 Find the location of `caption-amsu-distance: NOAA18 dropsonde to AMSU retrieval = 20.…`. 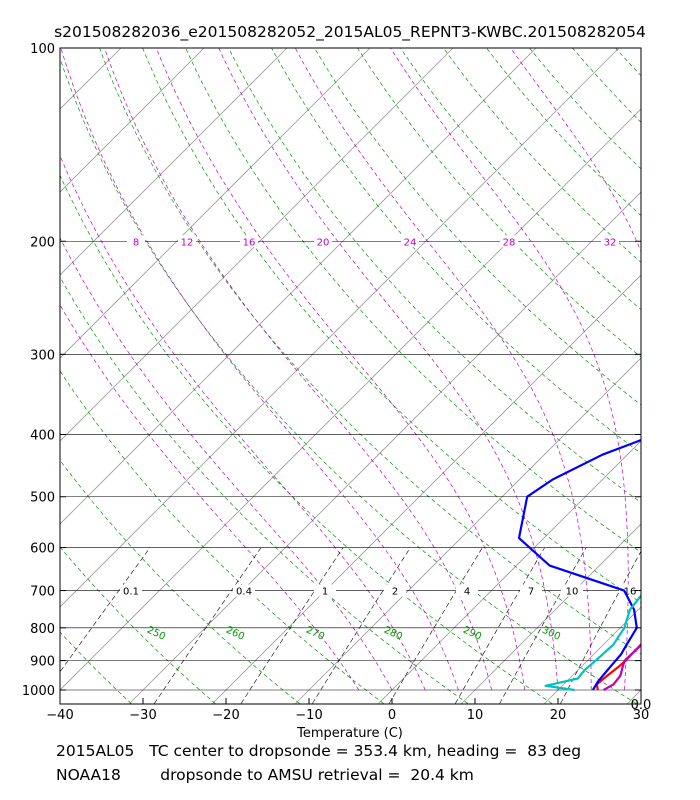

caption-amsu-distance: NOAA18 dropsonde to AMSU retrieval = 20.… is located at coordinates (265, 775).